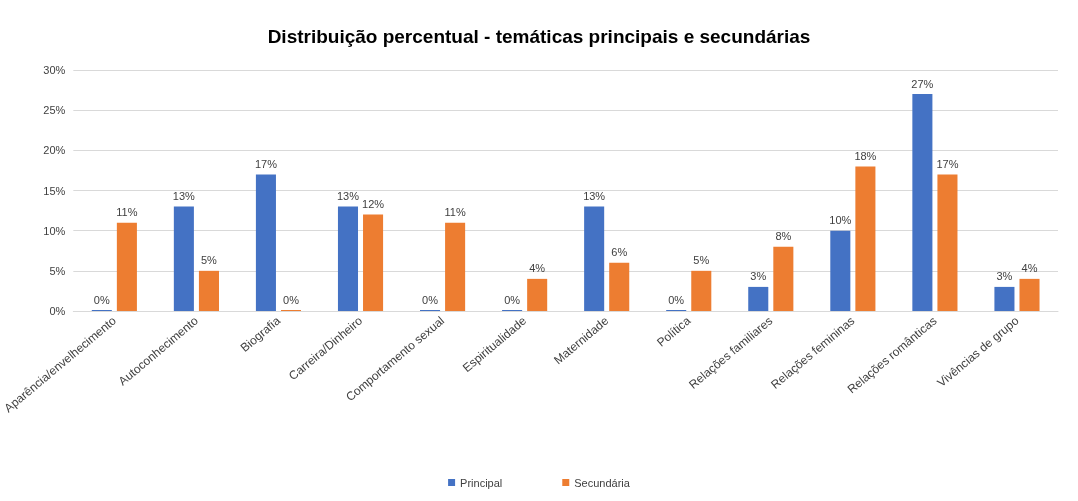 This screenshot has width=1078, height=501. What do you see at coordinates (57, 311) in the screenshot?
I see `y-tick-label: 0%` at bounding box center [57, 311].